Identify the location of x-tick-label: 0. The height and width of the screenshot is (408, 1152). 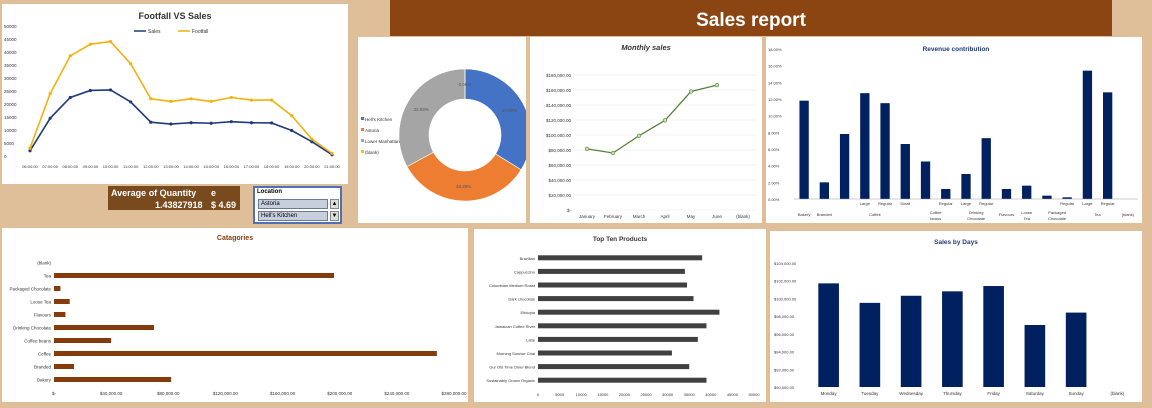
(538, 394).